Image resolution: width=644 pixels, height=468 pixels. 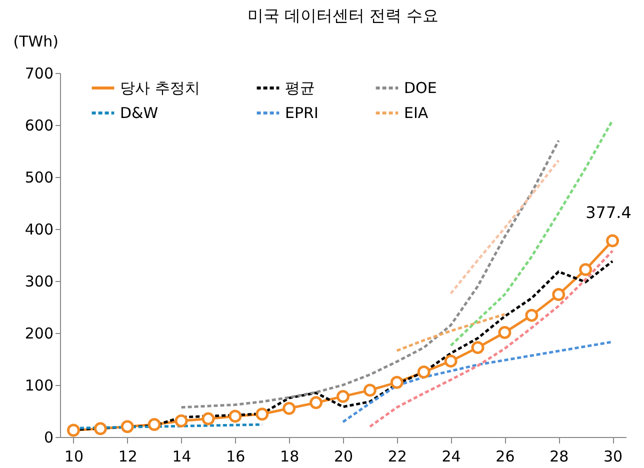 I want to click on x-tick-label: 18, so click(x=290, y=457).